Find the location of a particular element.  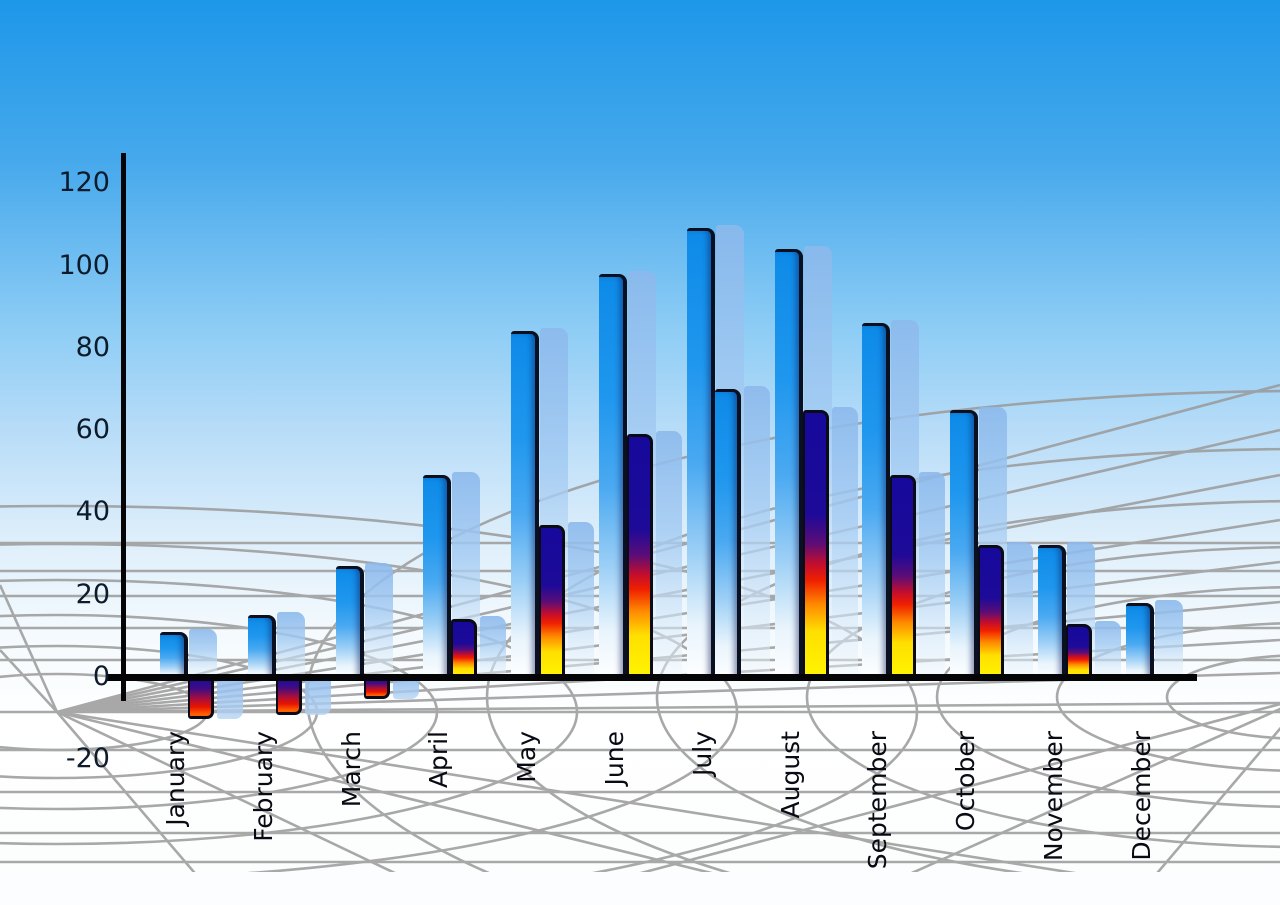

bar-echo-january-secondary is located at coordinates (230, 700).